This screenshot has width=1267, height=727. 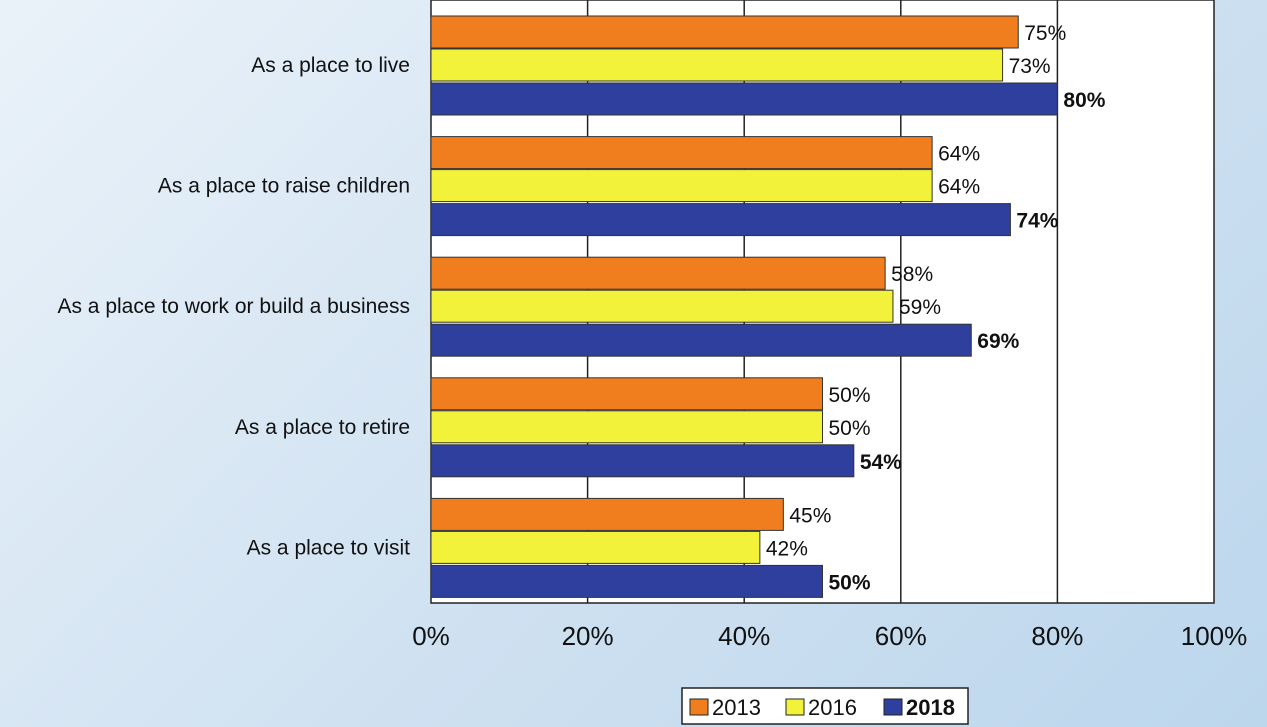 What do you see at coordinates (736, 707) in the screenshot?
I see `legend-label: 2013` at bounding box center [736, 707].